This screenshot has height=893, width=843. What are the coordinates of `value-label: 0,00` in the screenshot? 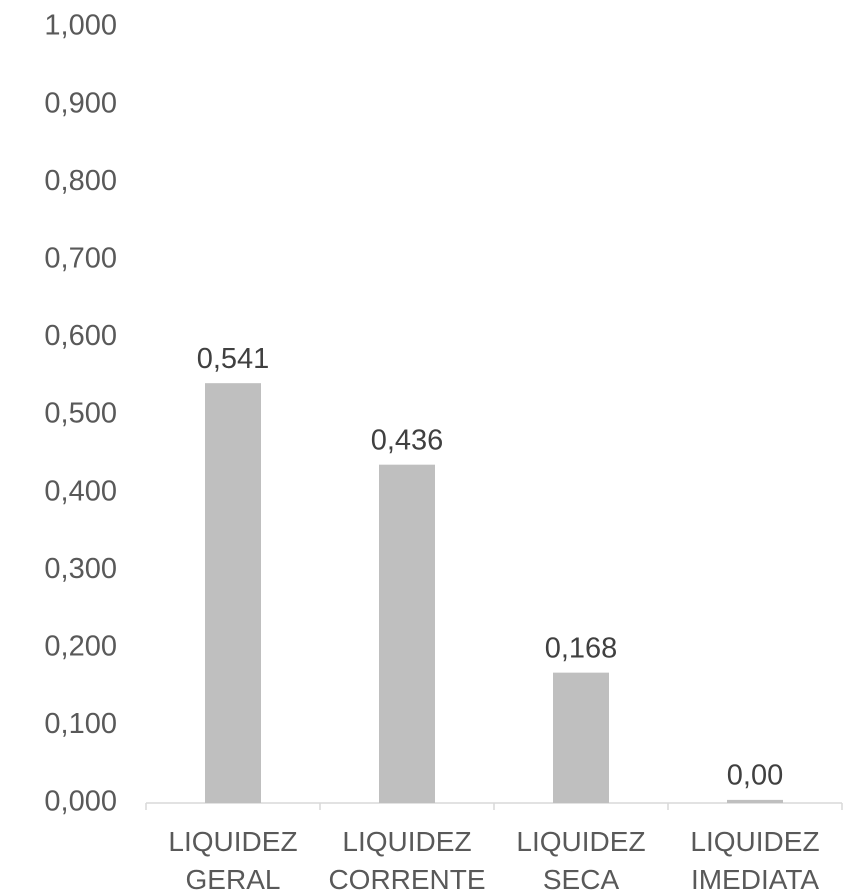 It's located at (755, 776).